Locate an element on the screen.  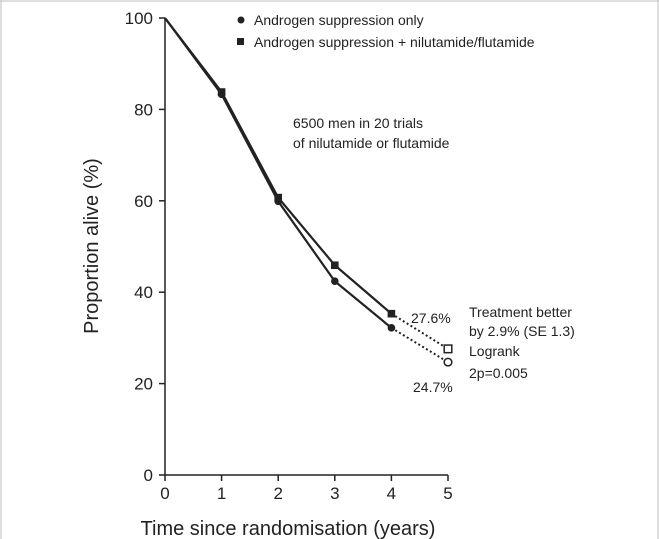
x-tick-label-3: 3 is located at coordinates (334, 493).